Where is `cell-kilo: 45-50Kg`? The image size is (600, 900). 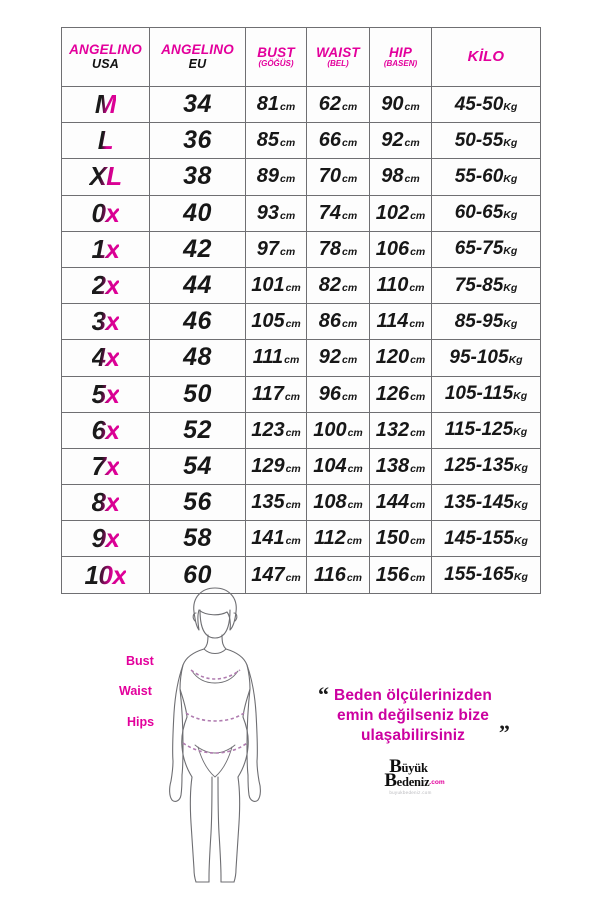 cell-kilo: 45-50Kg is located at coordinates (486, 104).